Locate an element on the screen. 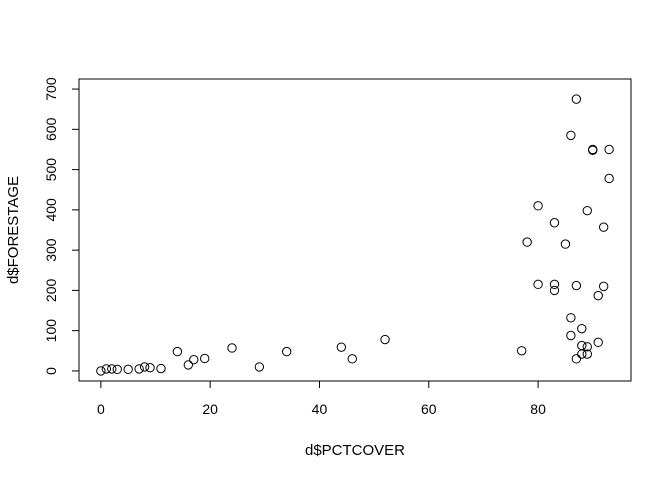 This screenshot has height=480, width=672. y-tick-label: 200 is located at coordinates (51, 291).